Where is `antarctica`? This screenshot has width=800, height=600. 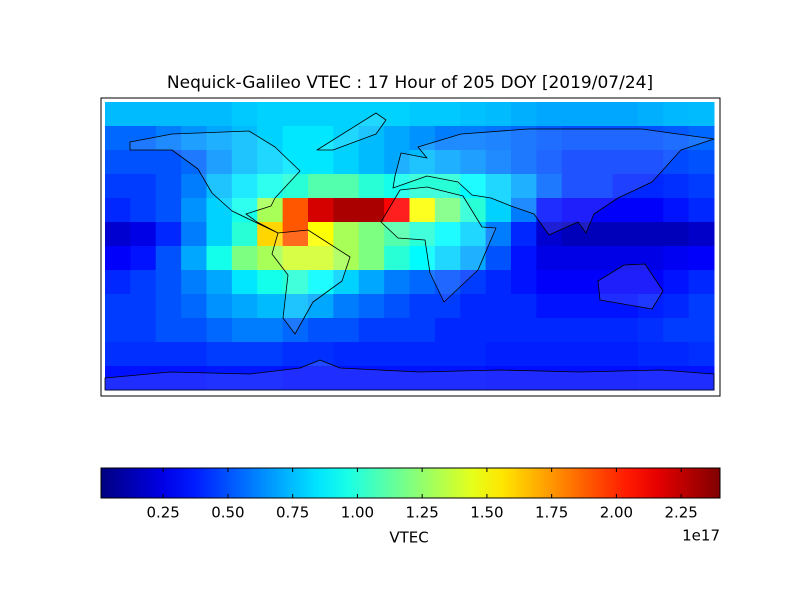 antarctica is located at coordinates (409, 375).